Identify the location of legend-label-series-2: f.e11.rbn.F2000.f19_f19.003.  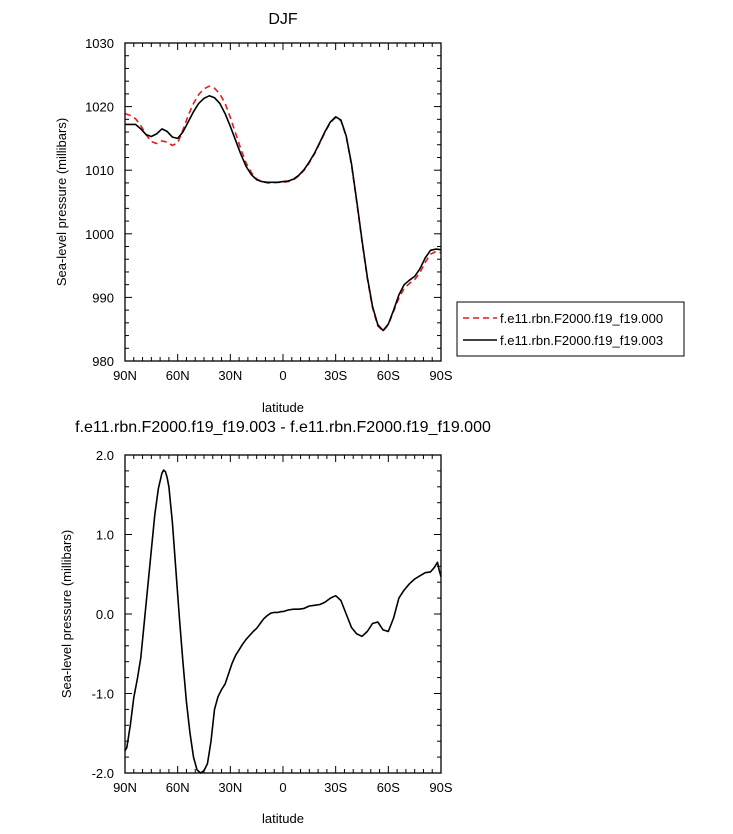
(581, 340).